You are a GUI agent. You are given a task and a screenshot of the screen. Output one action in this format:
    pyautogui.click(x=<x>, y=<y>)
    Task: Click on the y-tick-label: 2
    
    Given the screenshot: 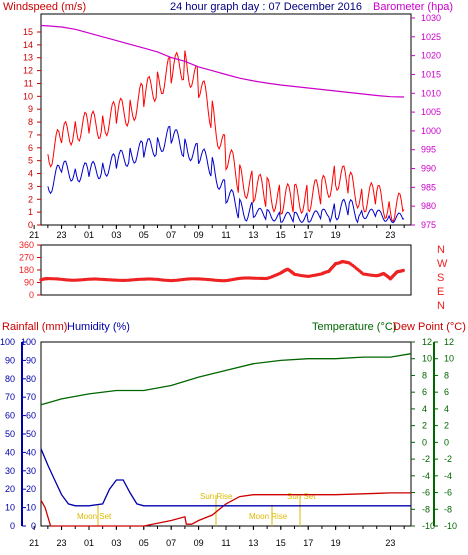 What is the action you would take?
    pyautogui.click(x=30, y=199)
    